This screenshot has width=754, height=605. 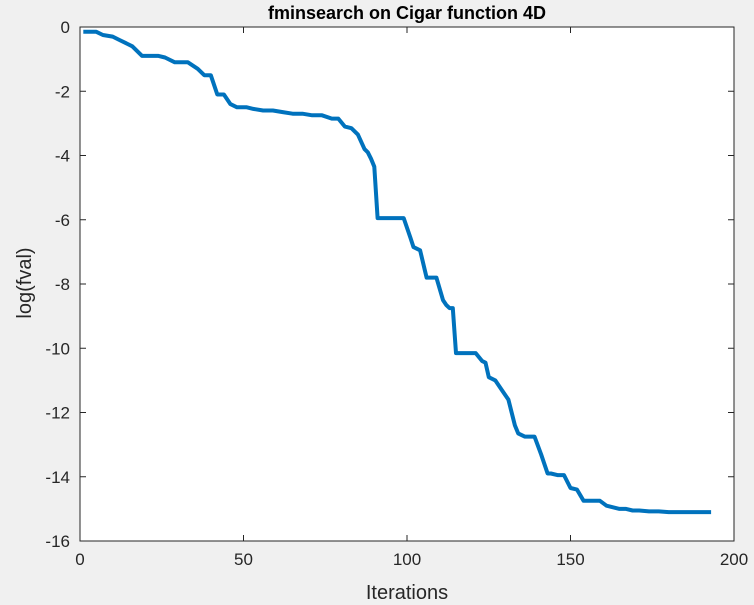 I want to click on y-tick-label: -14, so click(x=57, y=477).